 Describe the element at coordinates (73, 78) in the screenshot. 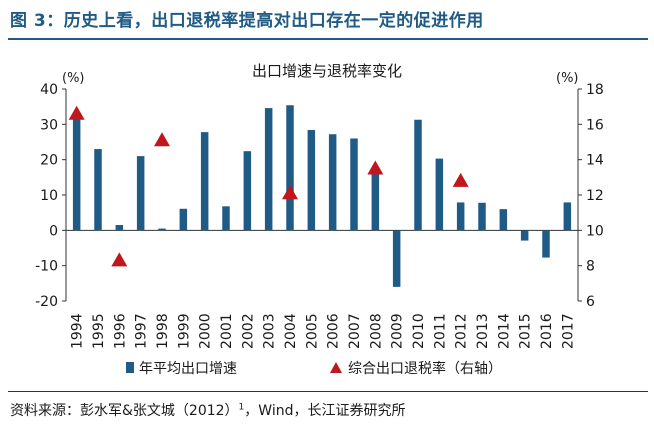

I see `left-axis-unit: (%)` at that location.